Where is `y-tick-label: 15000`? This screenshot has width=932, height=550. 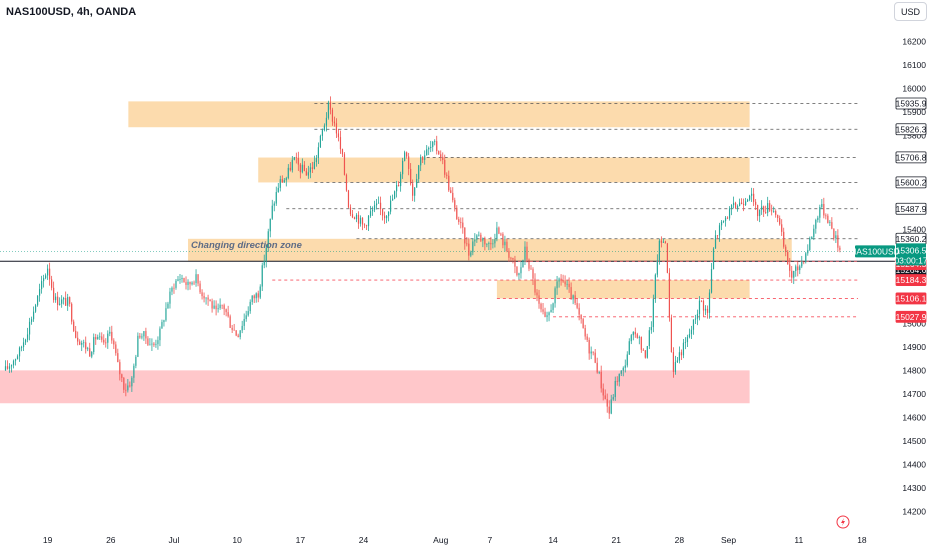
y-tick-label: 15000 is located at coordinates (914, 323).